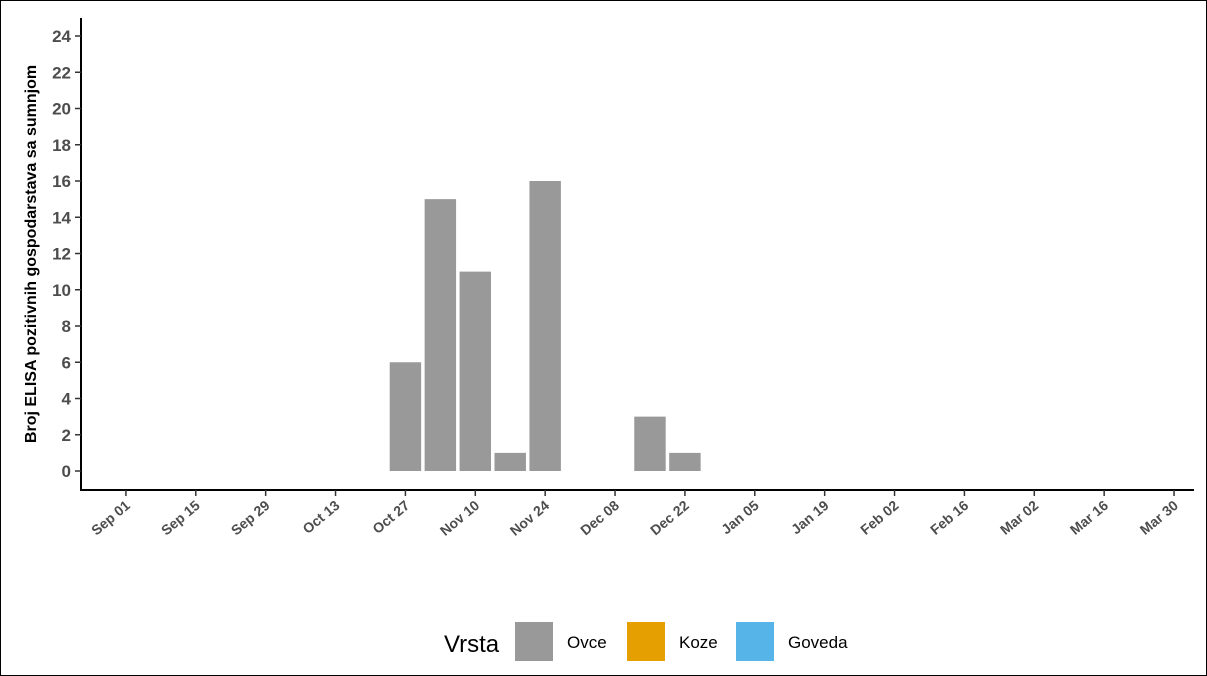  What do you see at coordinates (67, 399) in the screenshot?
I see `y-tick-label: 4` at bounding box center [67, 399].